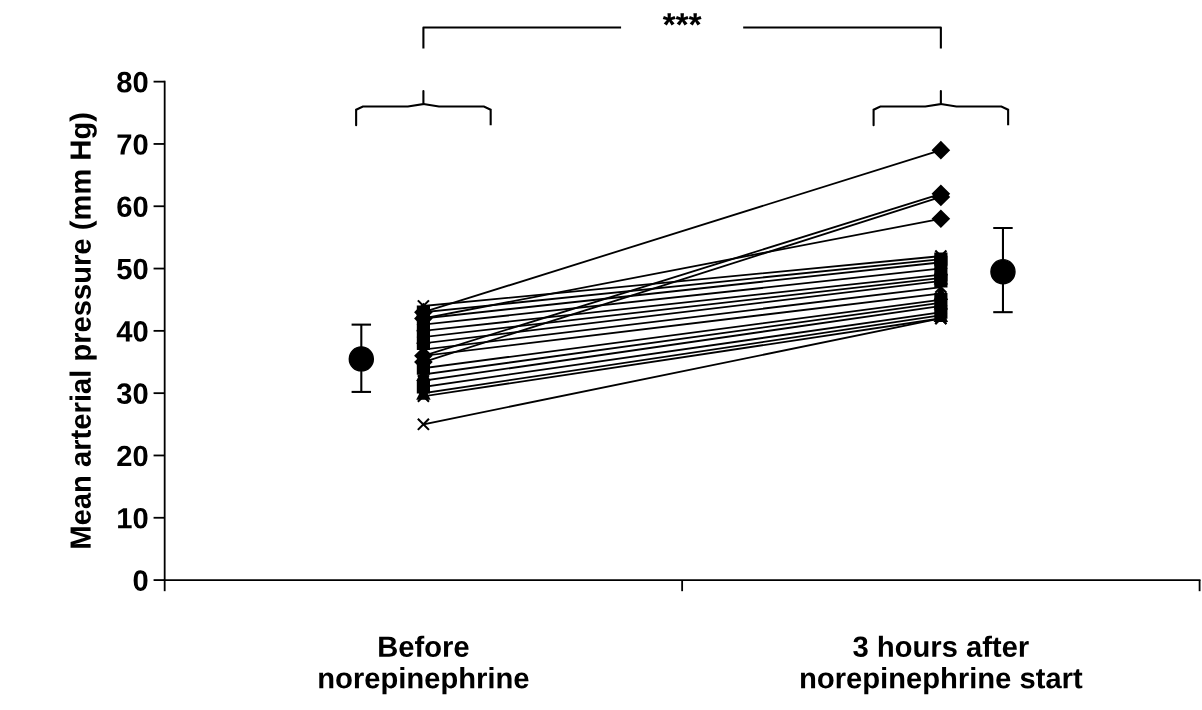 This screenshot has width=1202, height=710. What do you see at coordinates (140, 580) in the screenshot?
I see `y-tick-label: 0` at bounding box center [140, 580].